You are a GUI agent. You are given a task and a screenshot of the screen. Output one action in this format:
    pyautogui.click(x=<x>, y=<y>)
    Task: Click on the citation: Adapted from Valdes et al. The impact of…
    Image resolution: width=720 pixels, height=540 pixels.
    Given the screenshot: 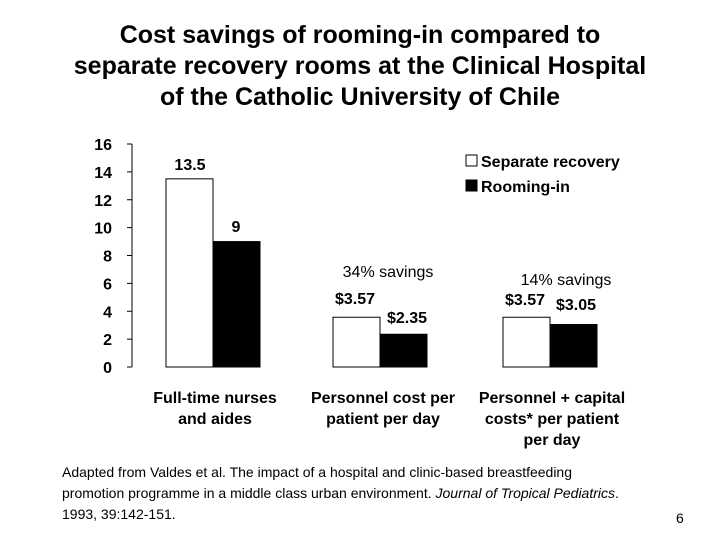 What is the action you would take?
    pyautogui.click(x=382, y=493)
    